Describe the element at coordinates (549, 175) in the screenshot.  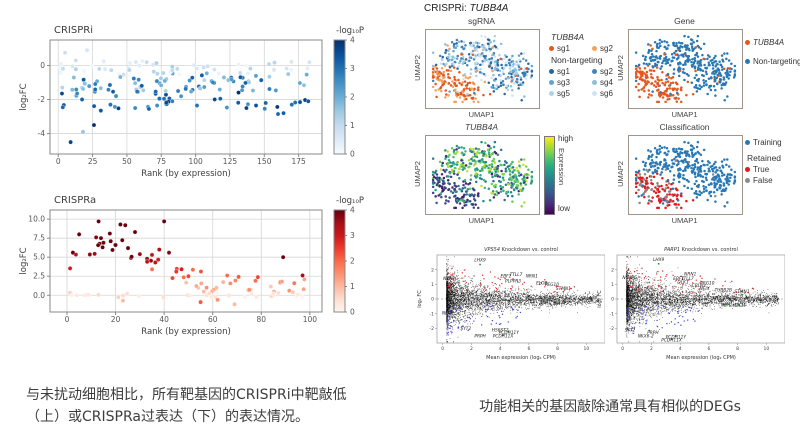
I see `expression-colorbar-gradient` at that location.